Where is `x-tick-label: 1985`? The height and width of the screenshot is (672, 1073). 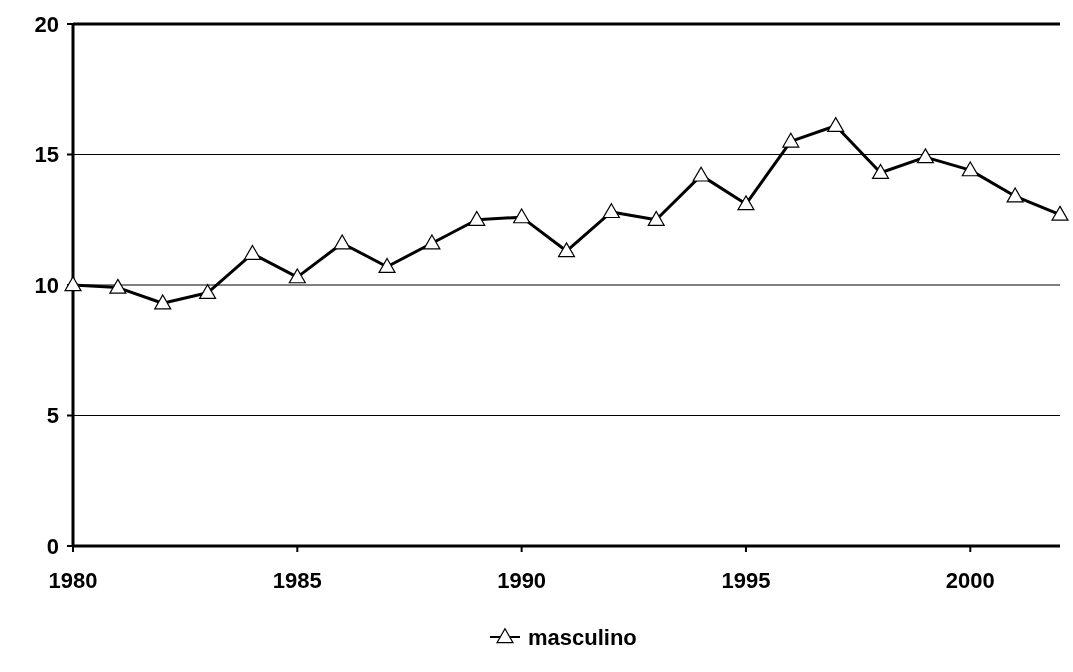 x-tick-label: 1985 is located at coordinates (297, 580).